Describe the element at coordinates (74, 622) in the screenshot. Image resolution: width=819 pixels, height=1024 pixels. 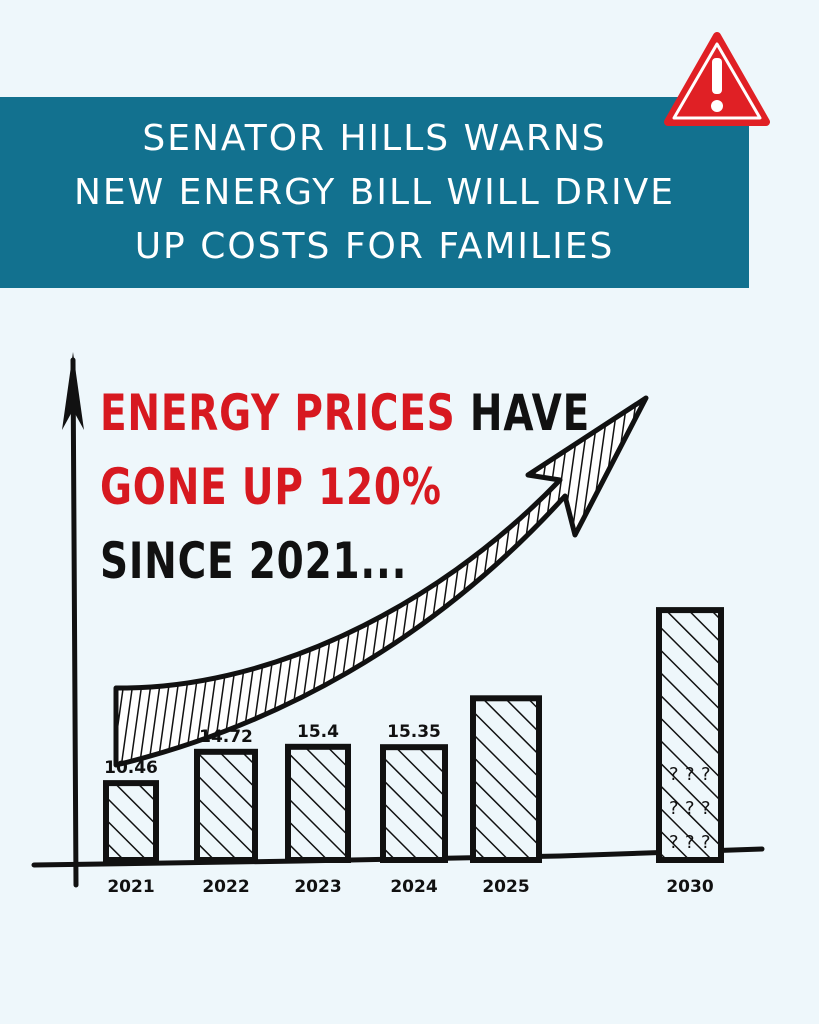
I see `y-axis` at that location.